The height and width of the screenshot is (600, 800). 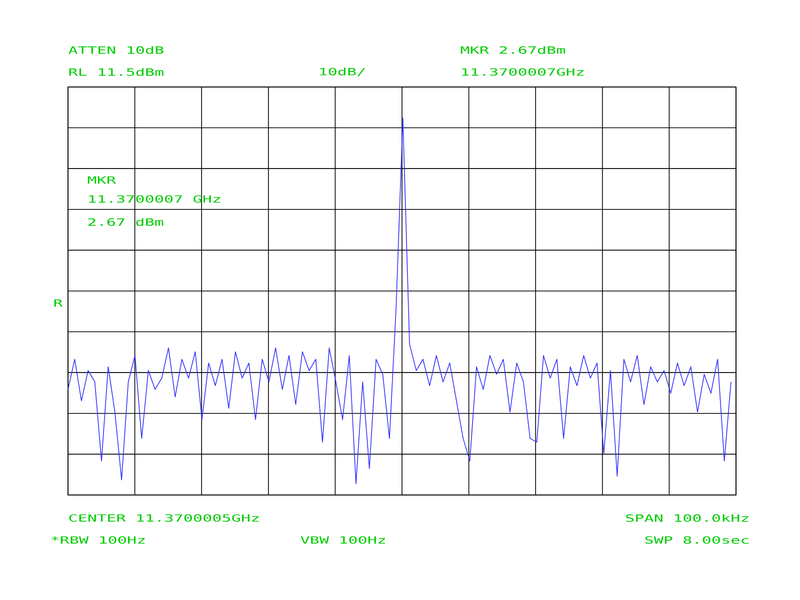 What do you see at coordinates (342, 72) in the screenshot?
I see `text: 10dB/` at bounding box center [342, 72].